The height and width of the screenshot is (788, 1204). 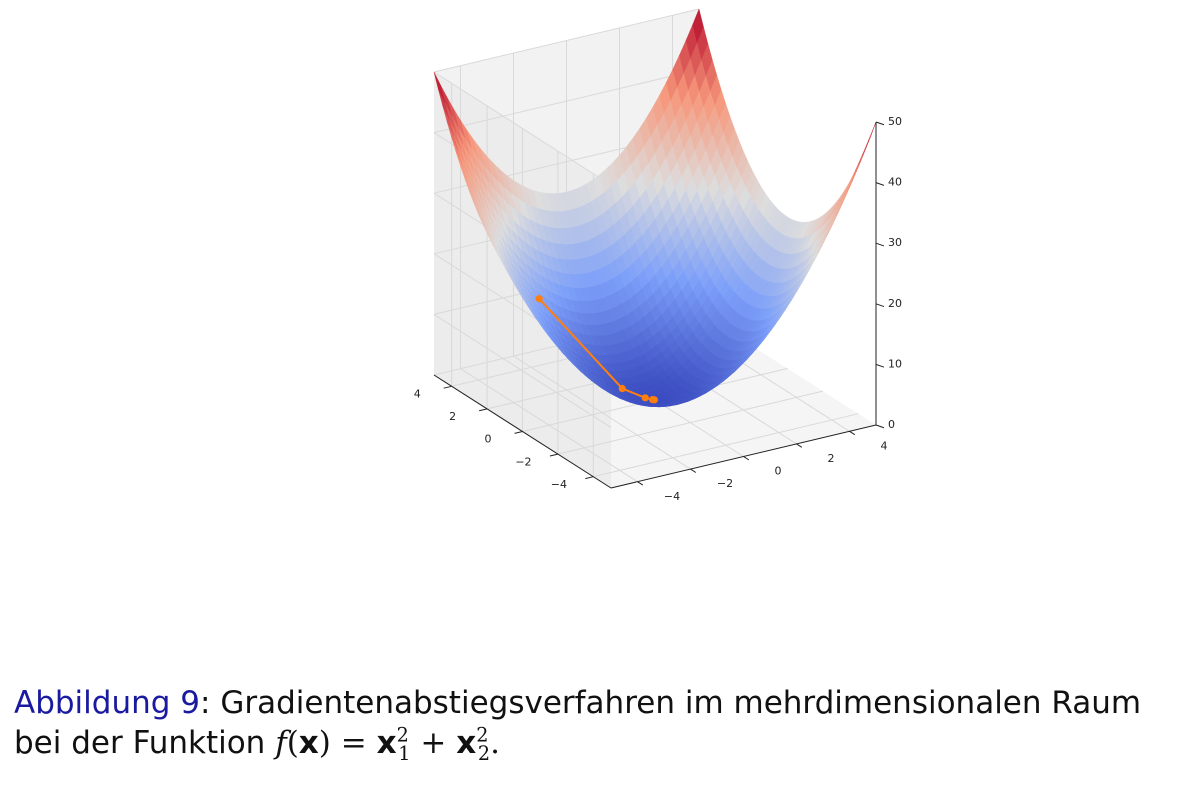 I want to click on y-tick-label: 0, so click(x=778, y=471).